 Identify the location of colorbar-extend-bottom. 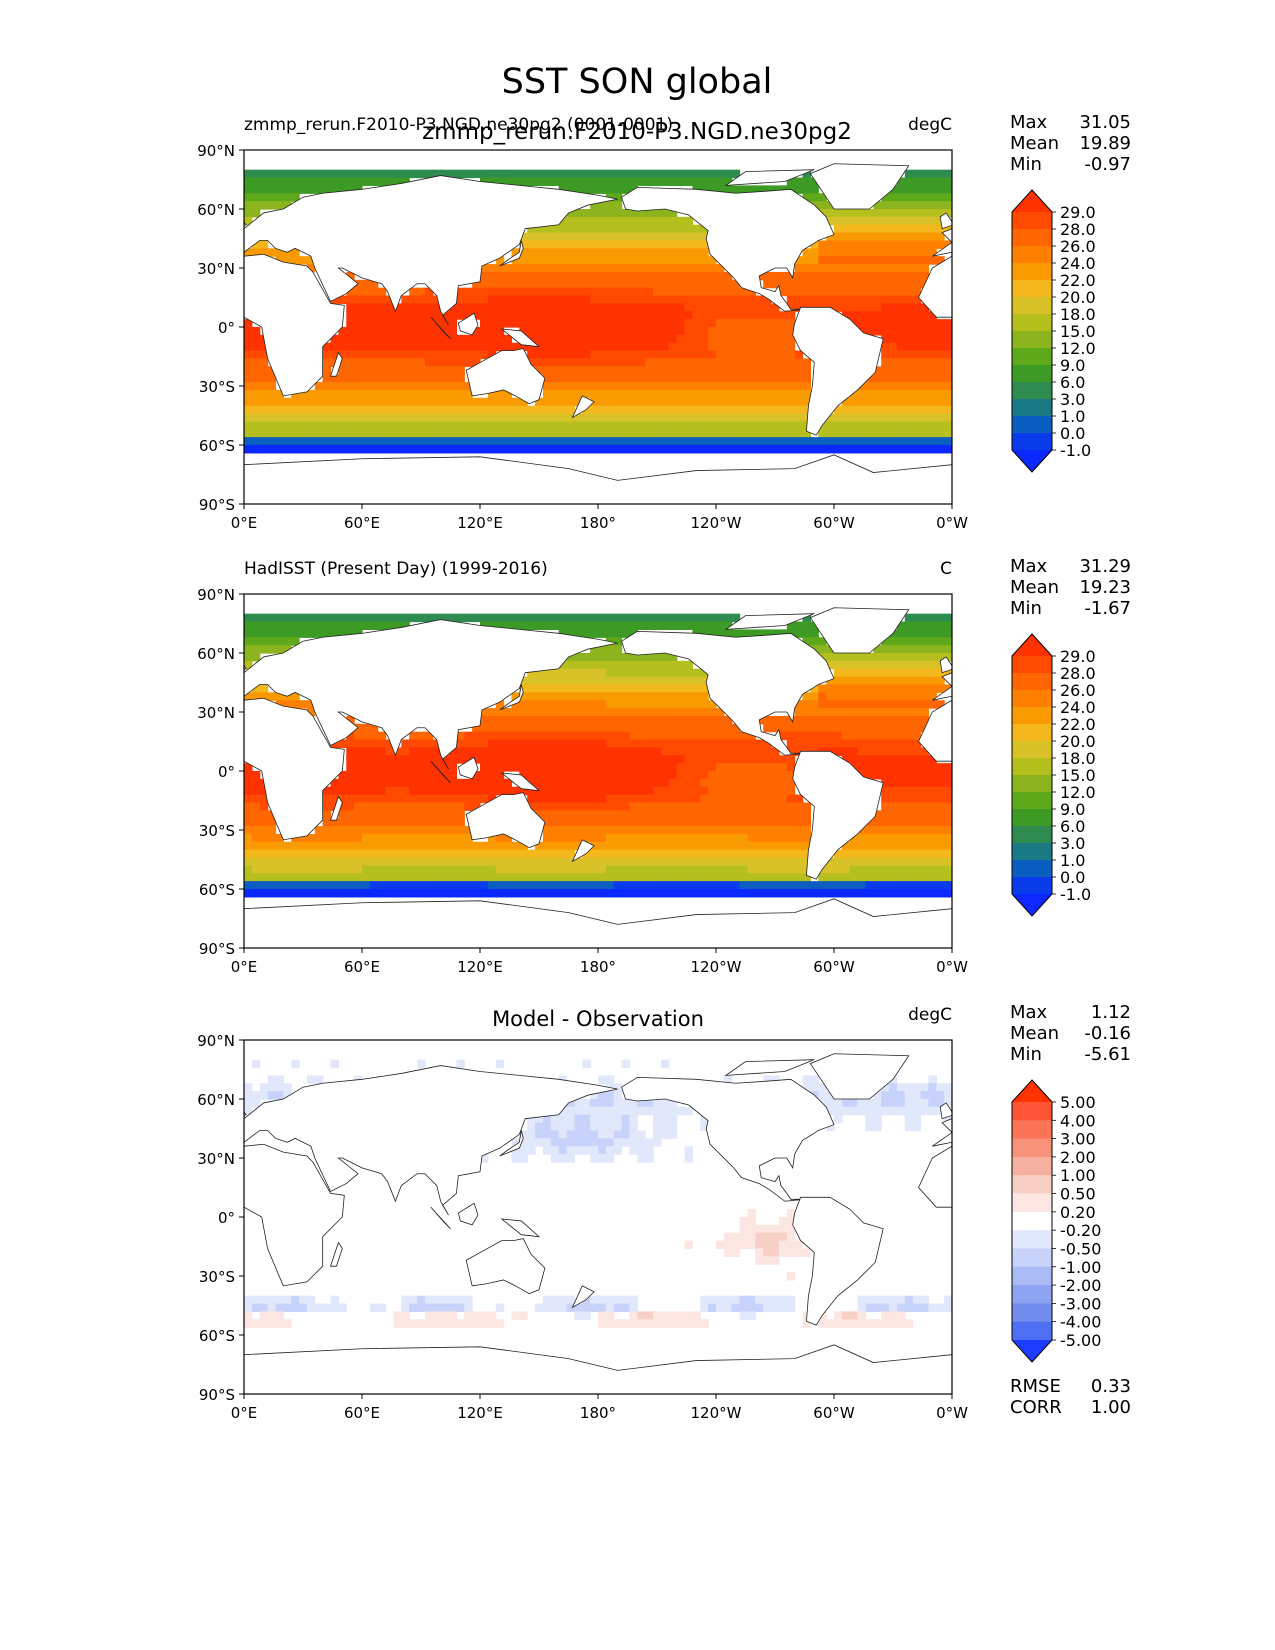
(1032, 905).